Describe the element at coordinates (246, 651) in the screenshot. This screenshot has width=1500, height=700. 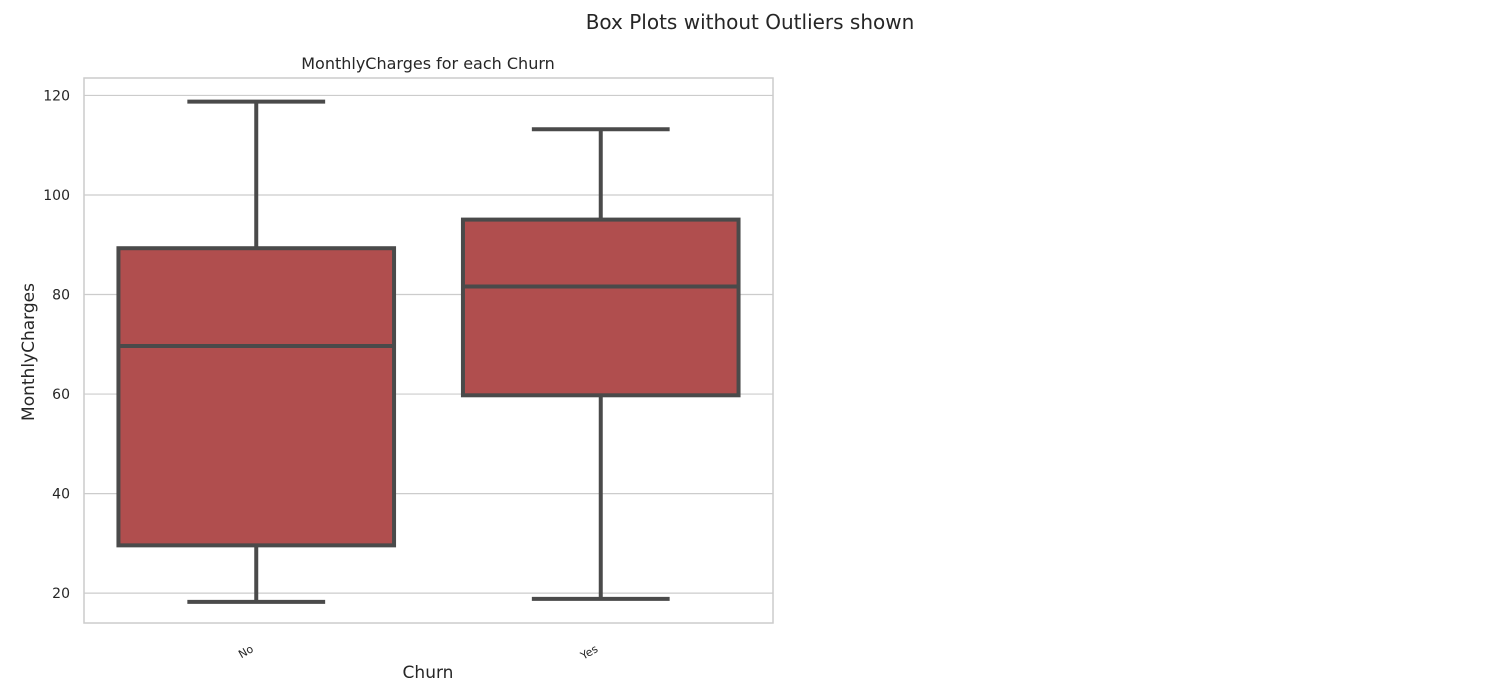
I see `x-tick-label-no: No` at that location.